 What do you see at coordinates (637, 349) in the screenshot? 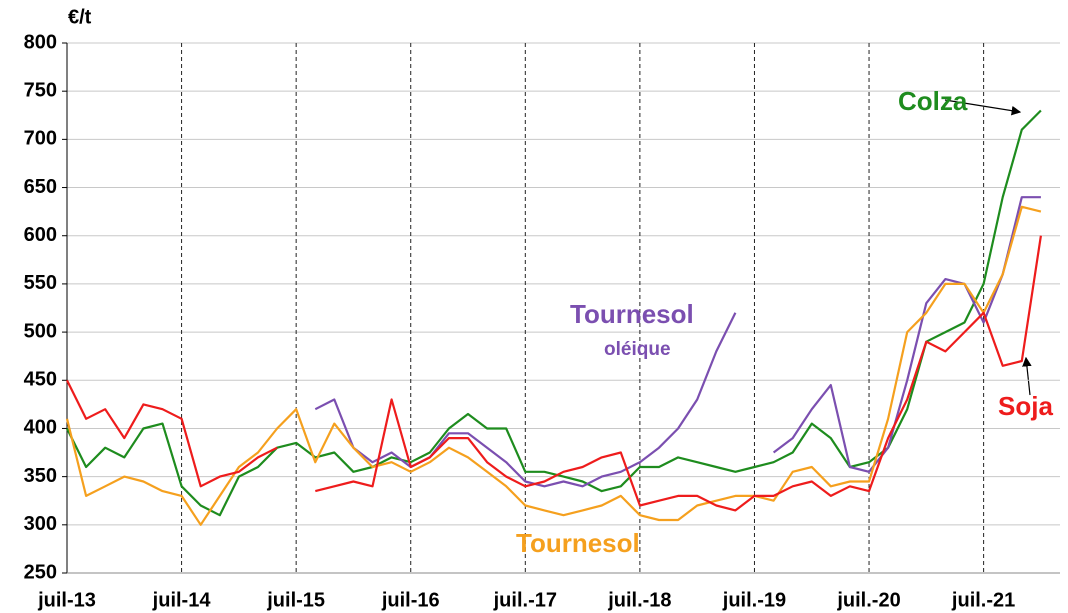
I see `annotation: oléique` at bounding box center [637, 349].